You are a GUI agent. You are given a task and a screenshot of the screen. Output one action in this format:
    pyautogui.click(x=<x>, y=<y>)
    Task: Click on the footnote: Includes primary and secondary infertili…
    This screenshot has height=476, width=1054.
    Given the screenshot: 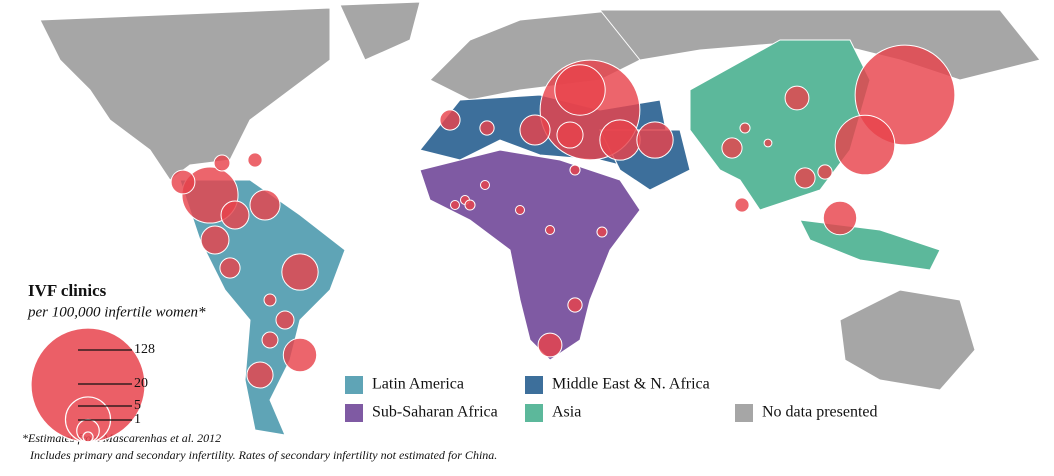 What is the action you would take?
    pyautogui.click(x=263, y=455)
    